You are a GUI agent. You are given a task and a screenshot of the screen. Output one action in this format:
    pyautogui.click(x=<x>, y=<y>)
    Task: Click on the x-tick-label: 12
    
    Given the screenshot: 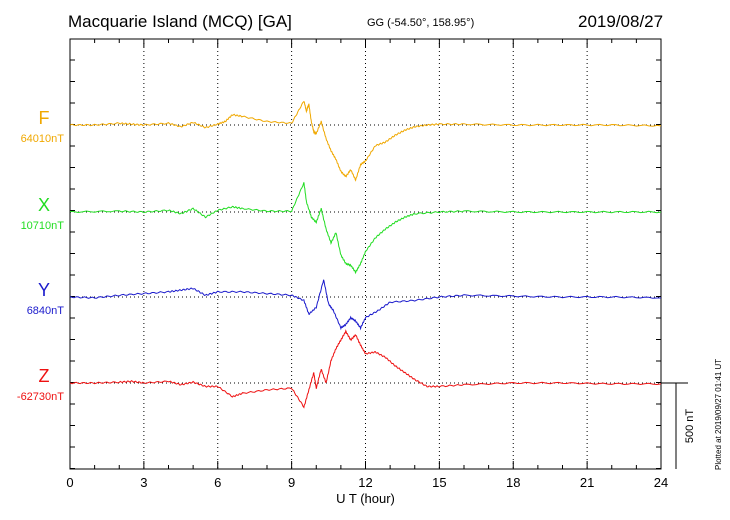 What is the action you would take?
    pyautogui.click(x=365, y=482)
    